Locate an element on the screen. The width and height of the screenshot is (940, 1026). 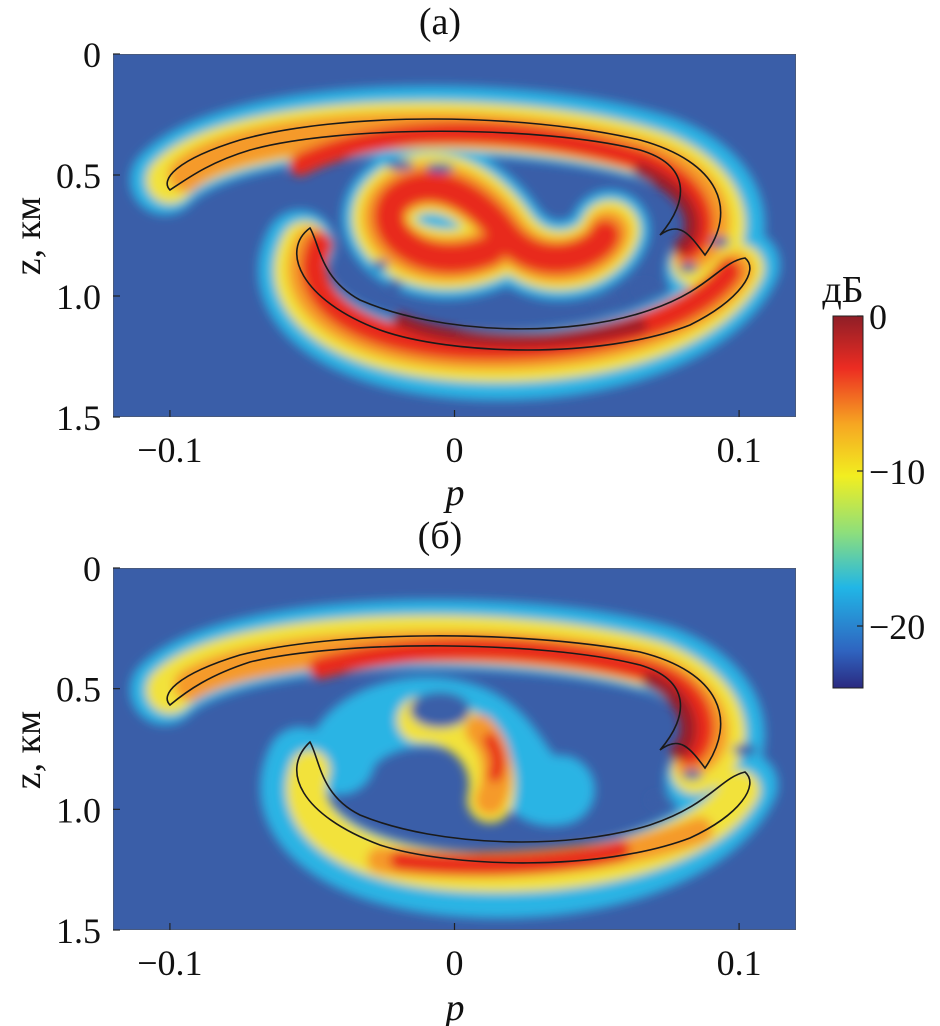
panel-b-ytick-label: 1.0 is located at coordinates (78, 810).